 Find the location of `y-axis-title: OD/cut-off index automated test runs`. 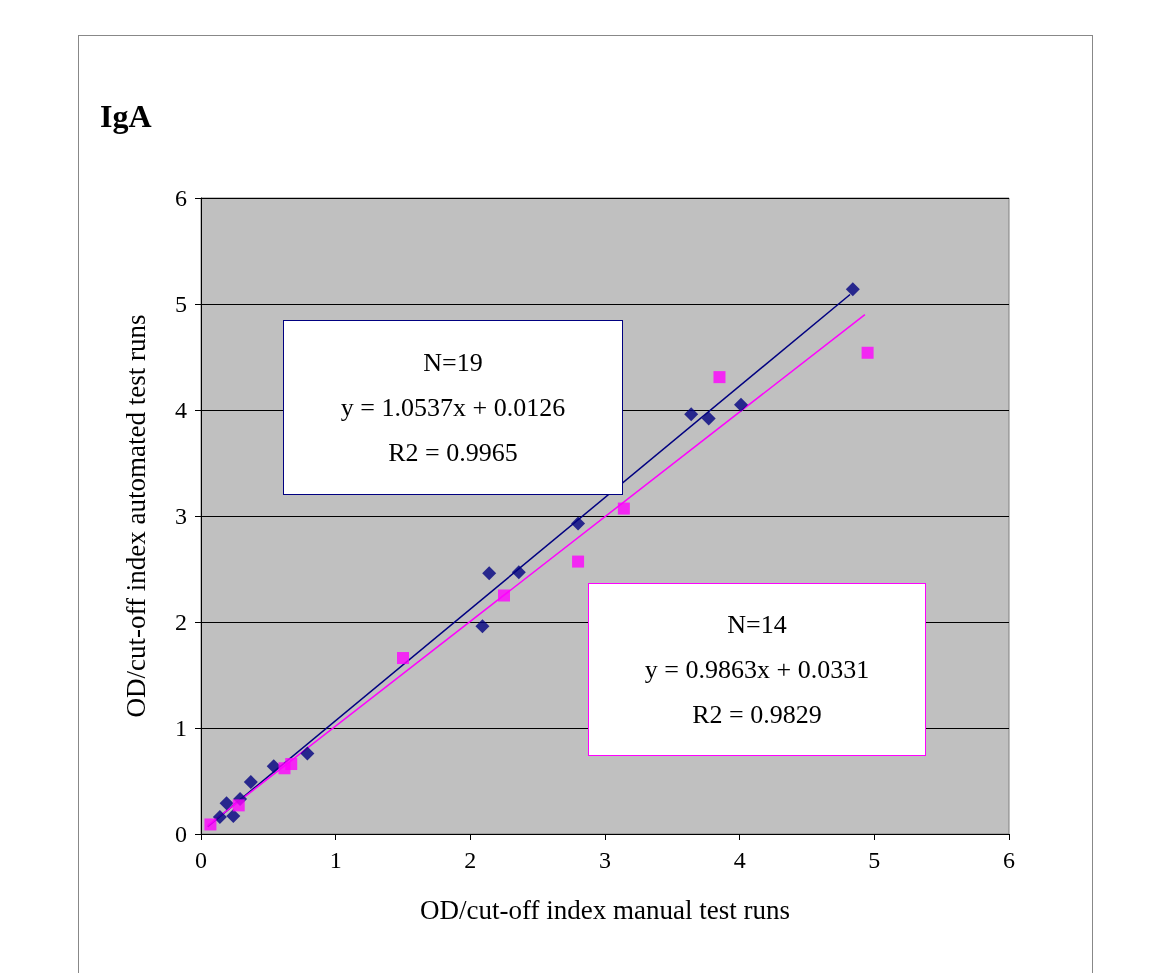

y-axis-title: OD/cut-off index automated test runs is located at coordinates (135, 516).